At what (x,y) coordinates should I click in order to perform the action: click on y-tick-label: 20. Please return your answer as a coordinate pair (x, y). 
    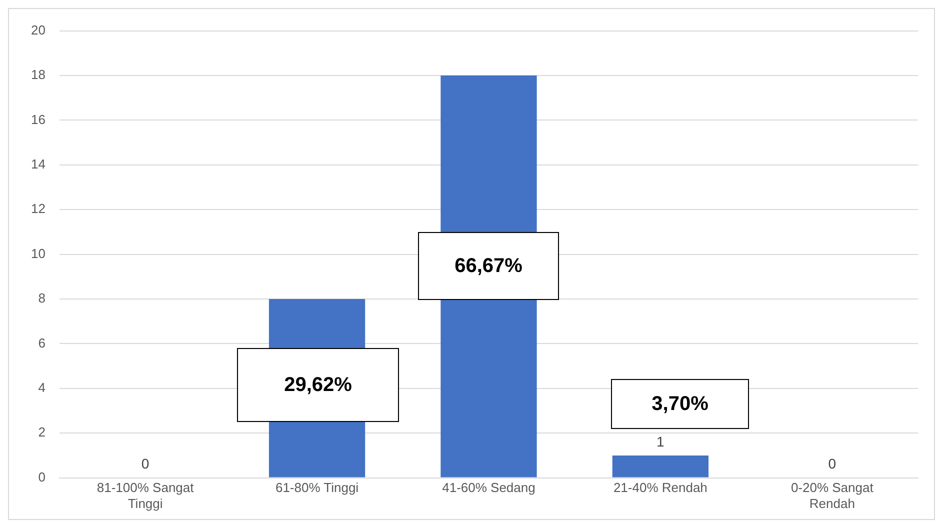
    Looking at the image, I should click on (38, 30).